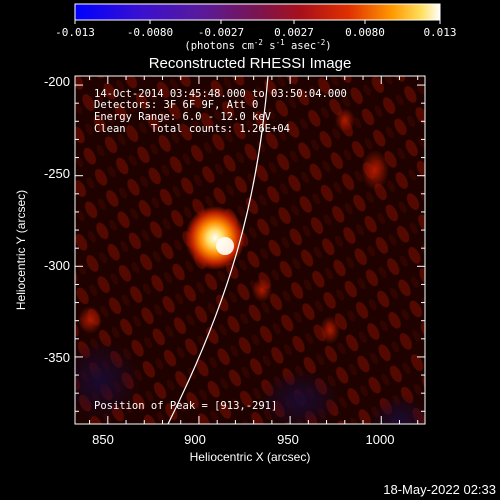  Describe the element at coordinates (365, 32) in the screenshot. I see `colorbar-tick-label: 0.0080` at that location.